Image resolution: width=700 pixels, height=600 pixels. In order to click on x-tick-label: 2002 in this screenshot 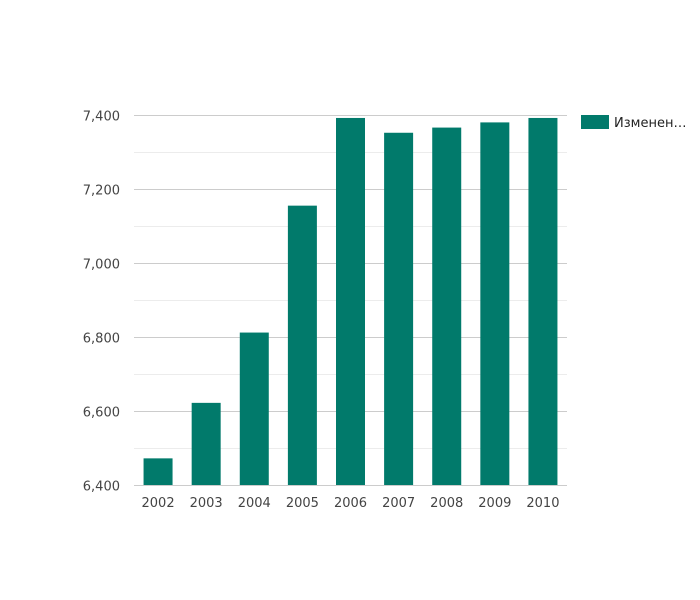, I will do `click(158, 503)`.